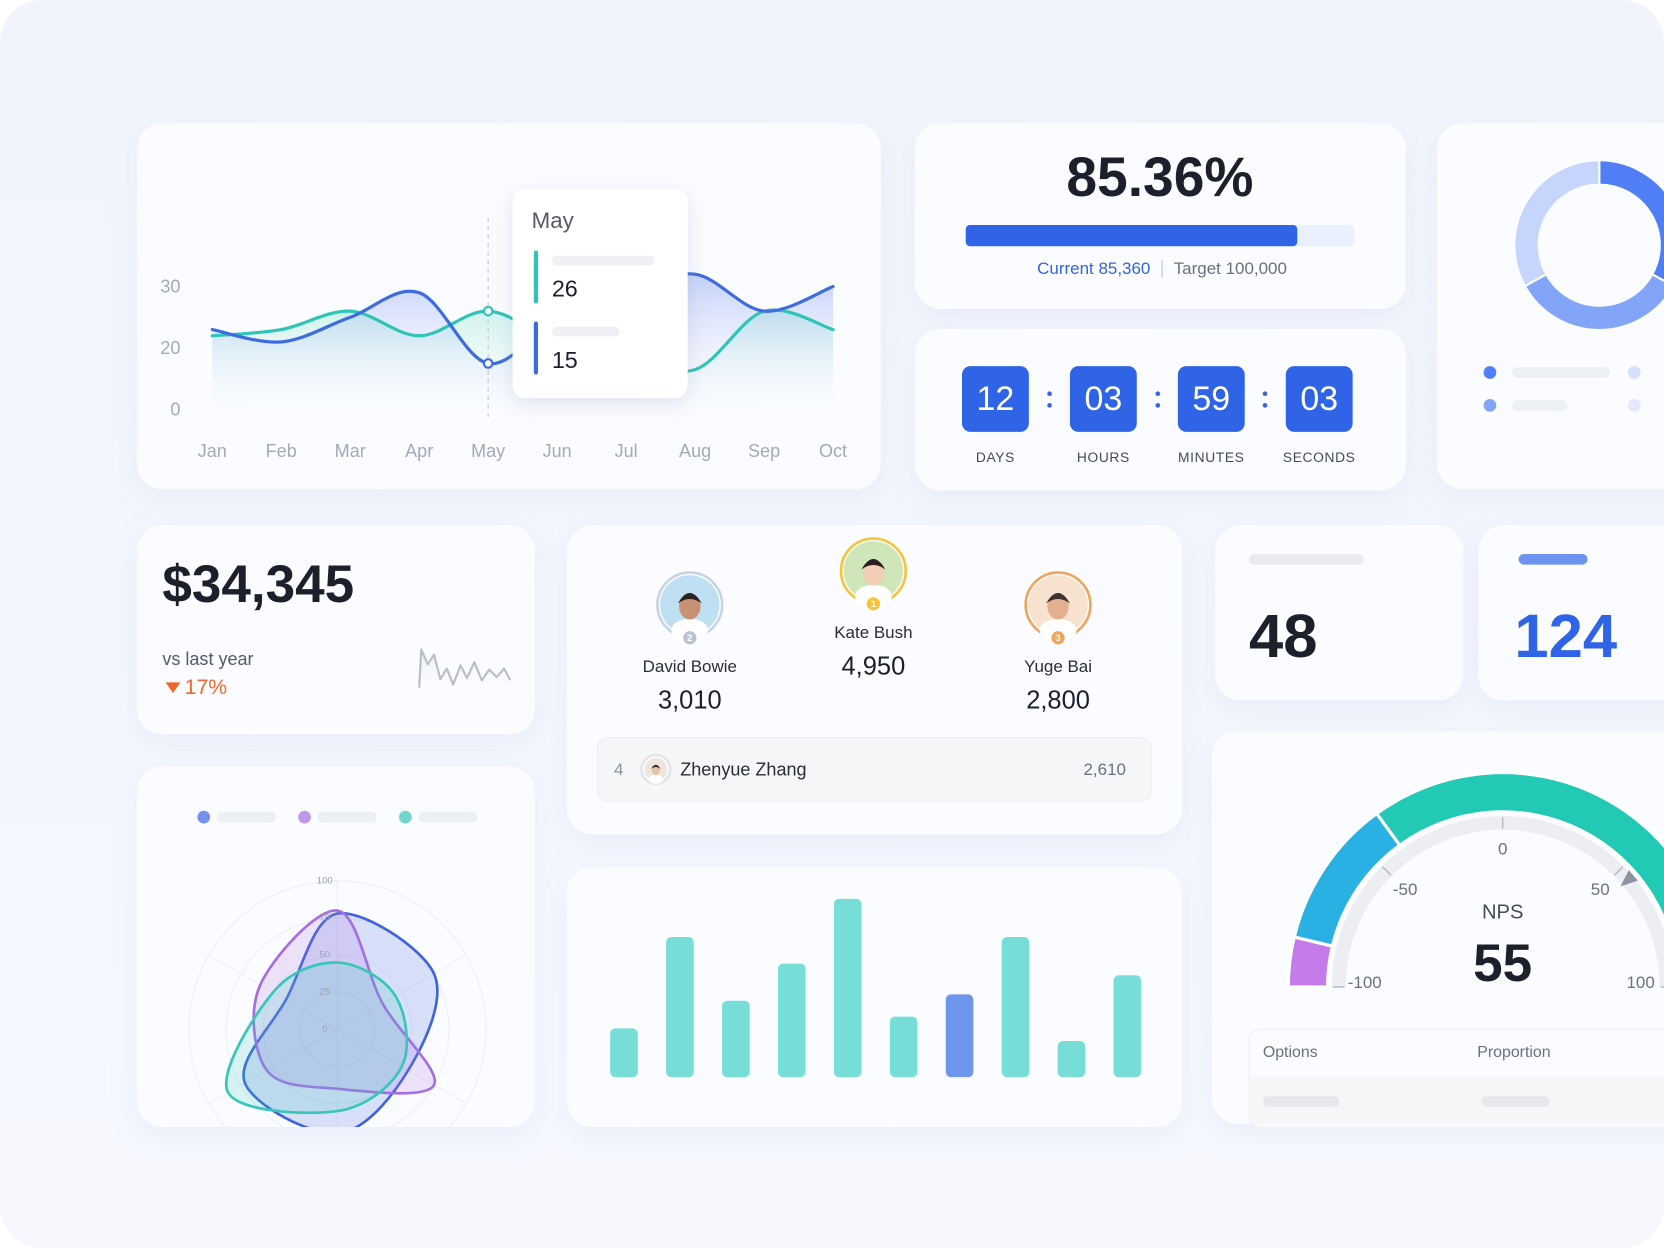 The height and width of the screenshot is (1248, 1664). Describe the element at coordinates (324, 992) in the screenshot. I see `radar-tick-label: 25` at that location.